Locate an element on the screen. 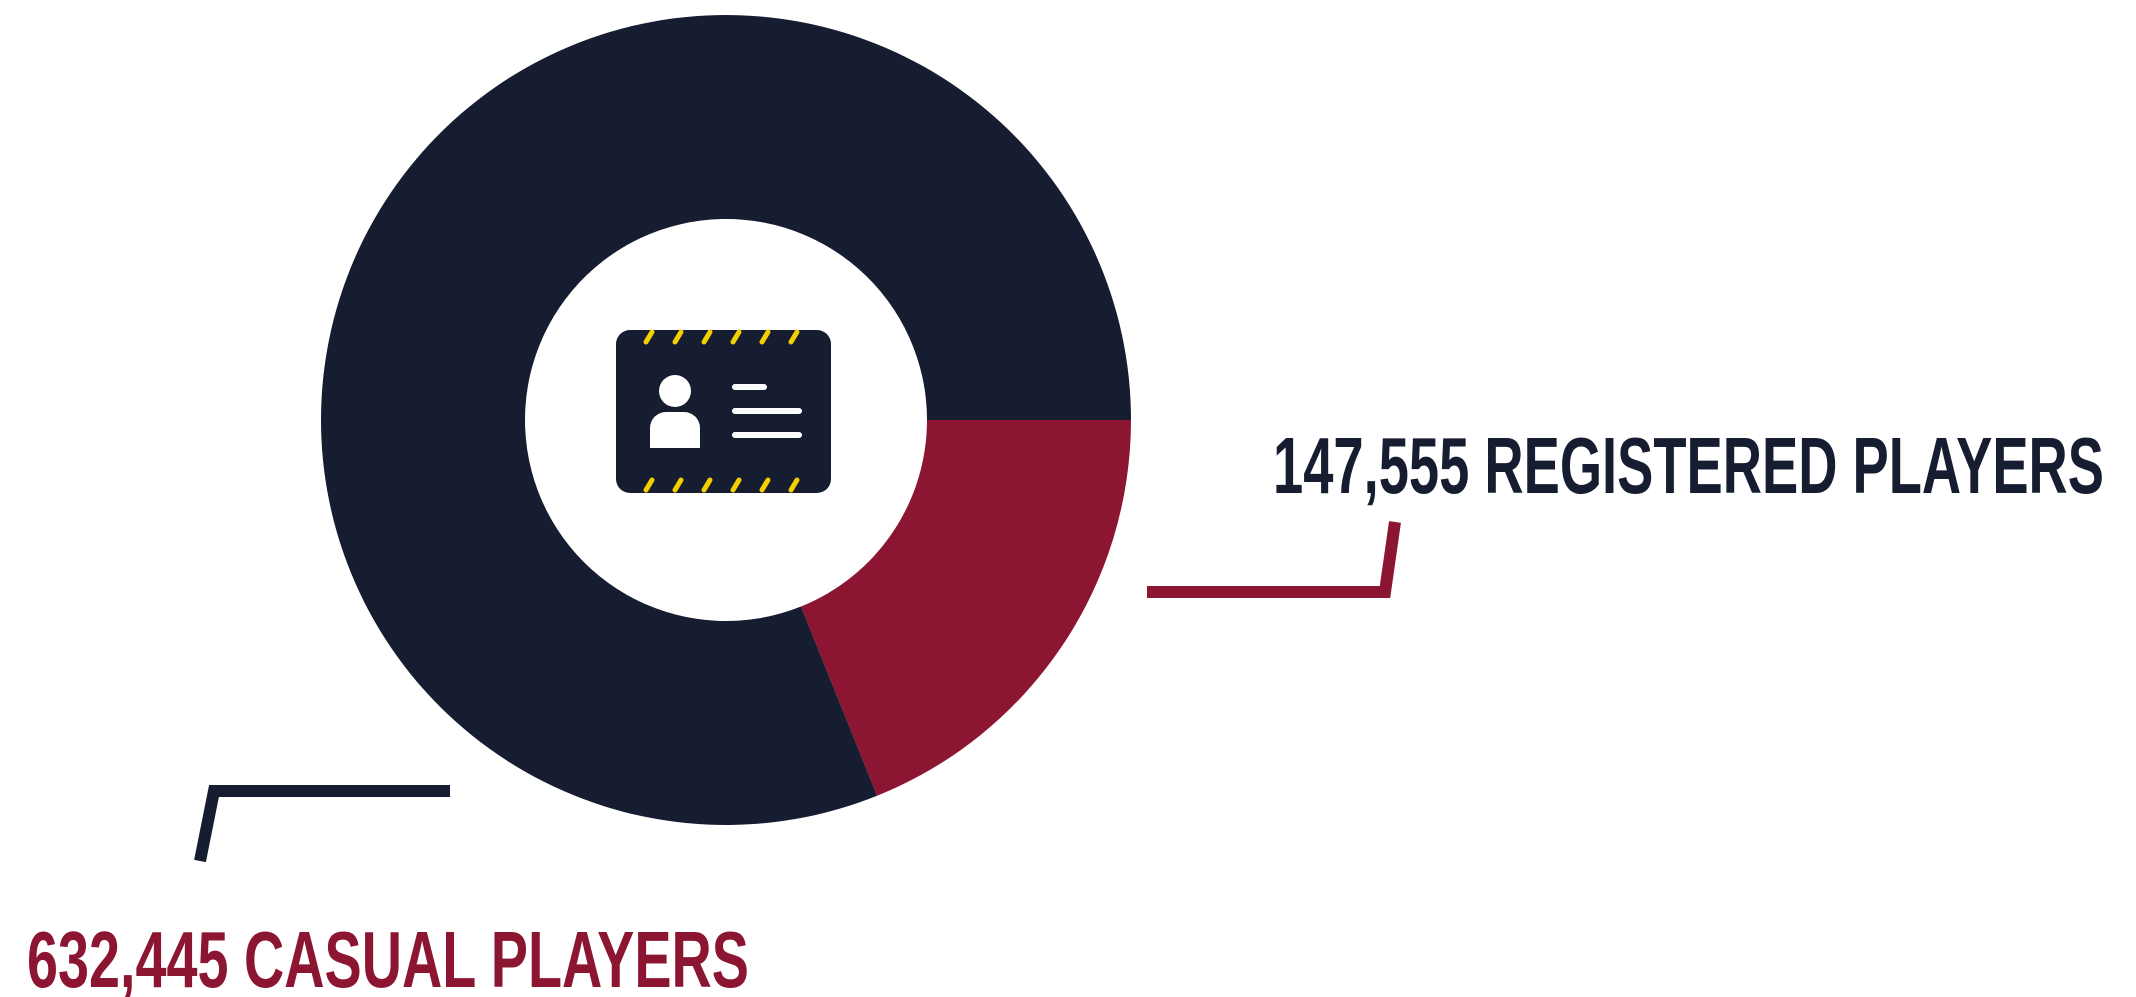 Image resolution: width=2136 pixels, height=997 pixels. donut-segment is located at coordinates (965, 608).